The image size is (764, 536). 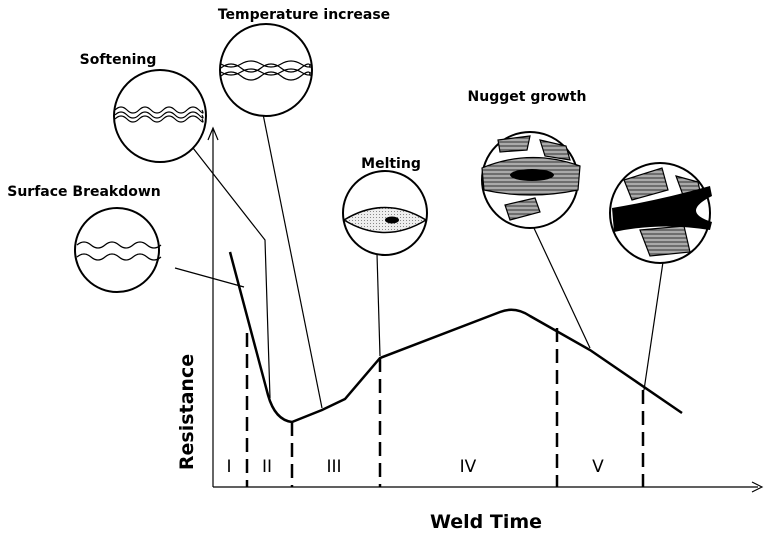 What do you see at coordinates (527, 97) in the screenshot?
I see `callout-label: Nugget growth` at bounding box center [527, 97].